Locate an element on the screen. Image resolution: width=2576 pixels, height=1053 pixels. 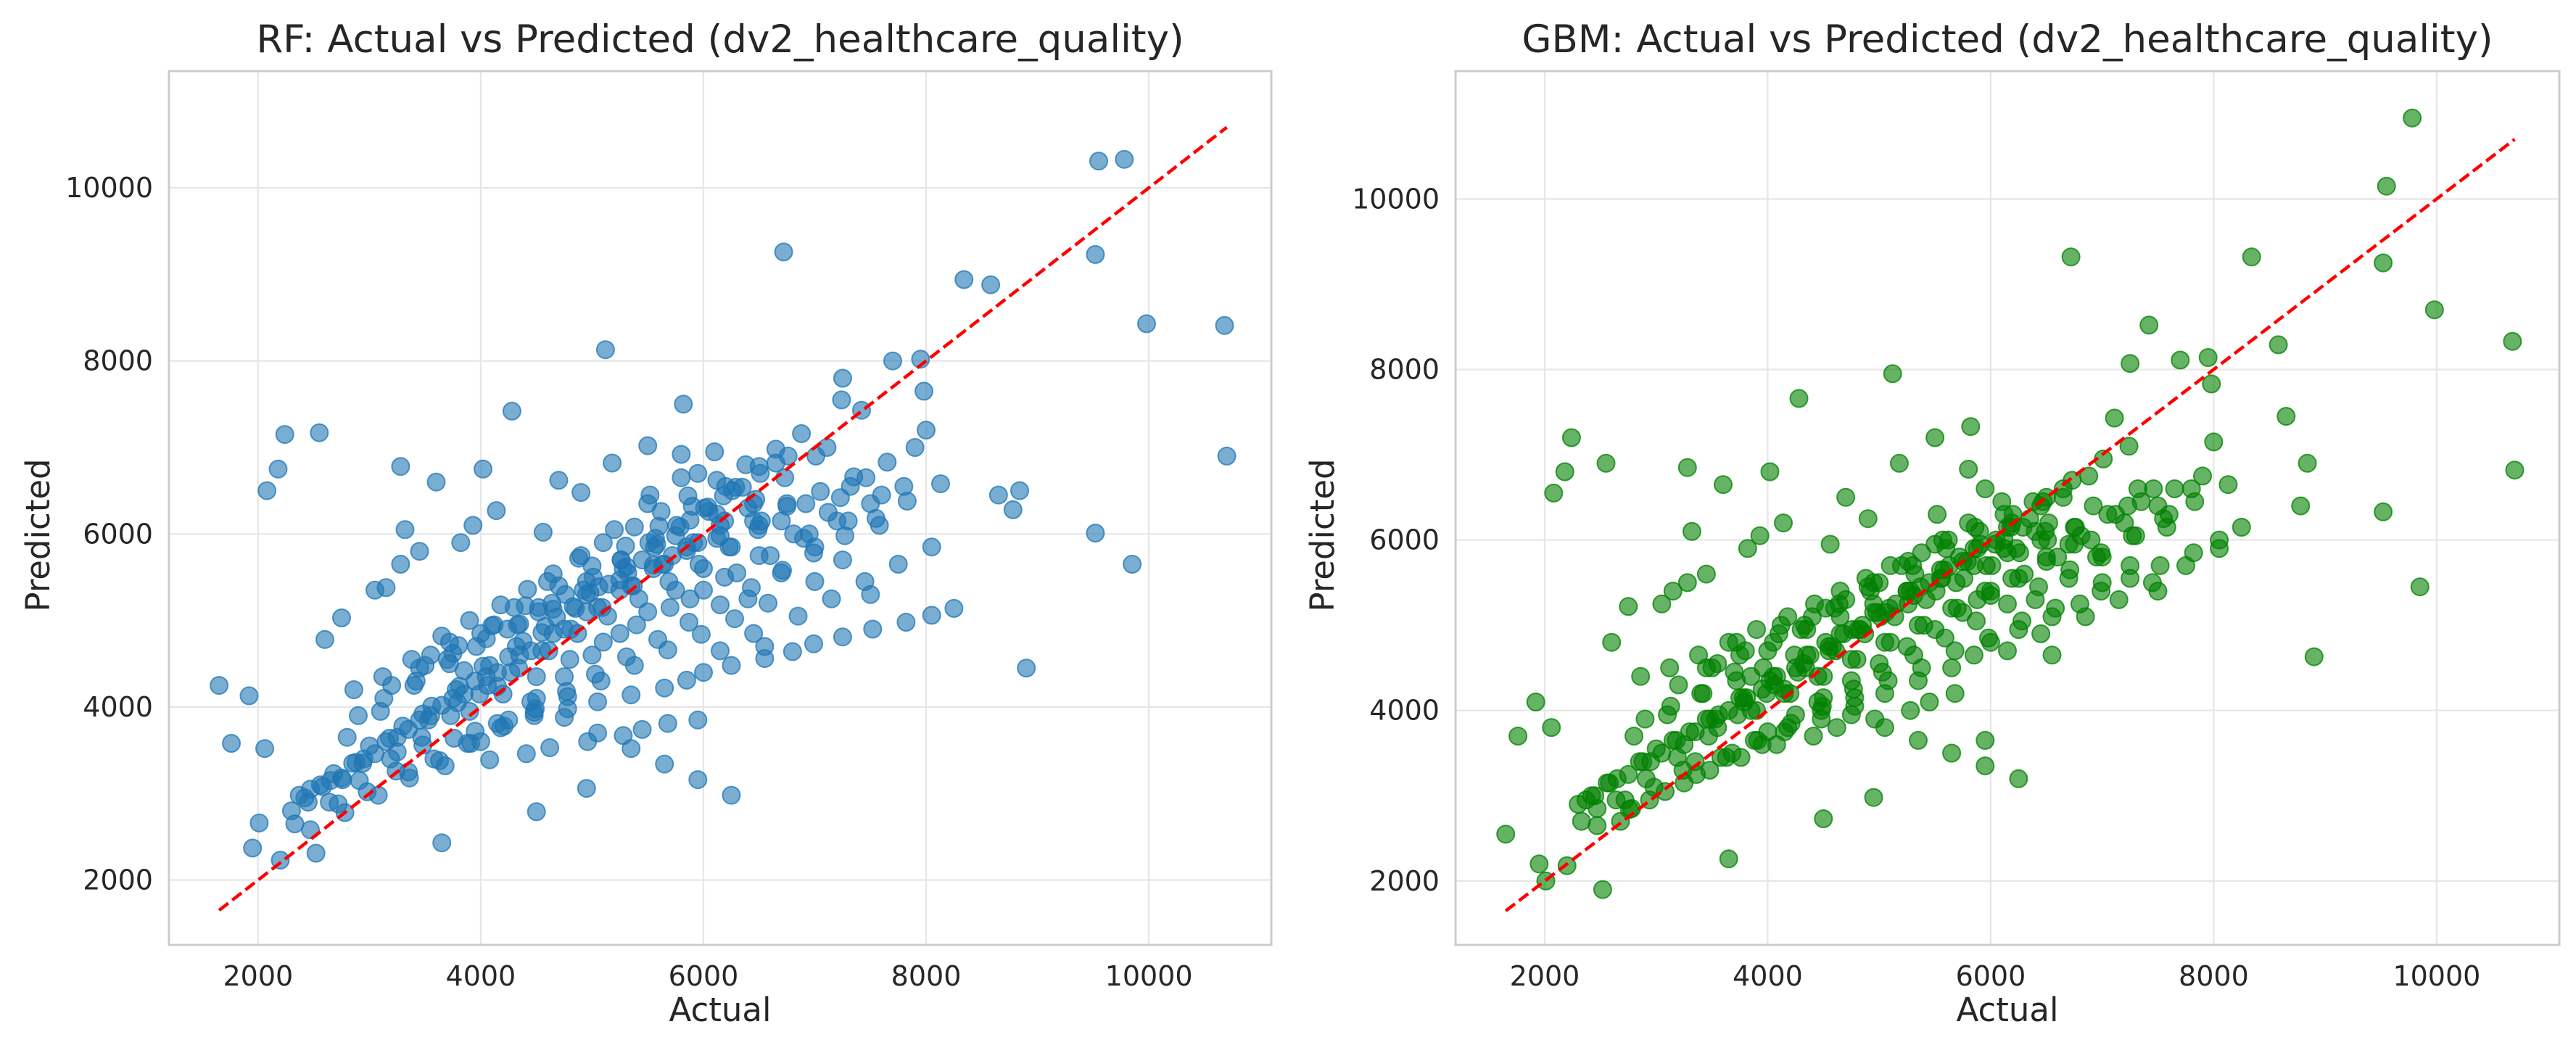
rf-y-tick-label: 2000 is located at coordinates (118, 880).